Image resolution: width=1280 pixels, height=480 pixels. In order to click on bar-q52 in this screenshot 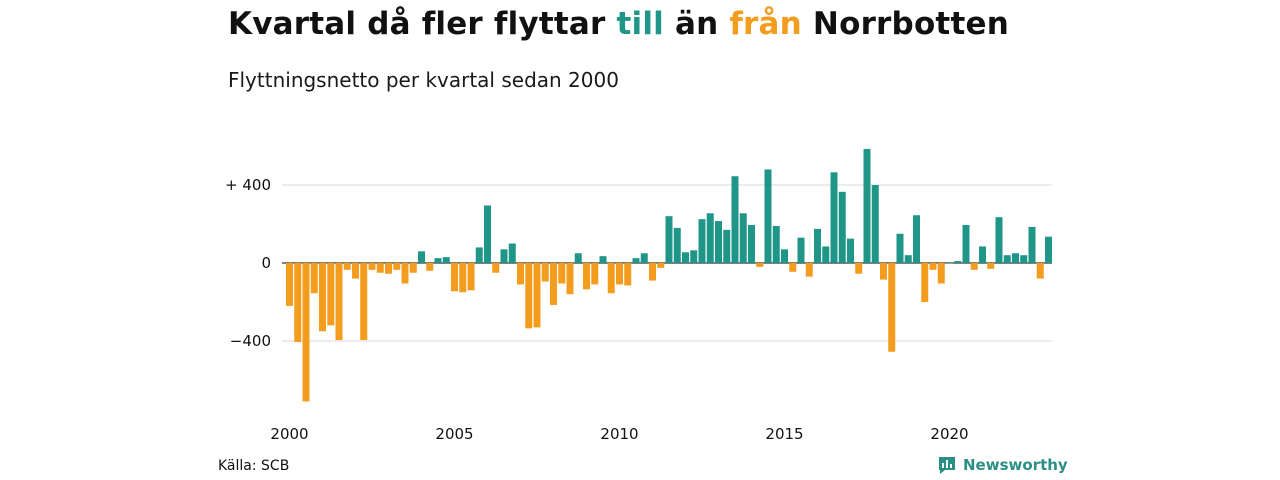, I will do `click(710, 238)`.